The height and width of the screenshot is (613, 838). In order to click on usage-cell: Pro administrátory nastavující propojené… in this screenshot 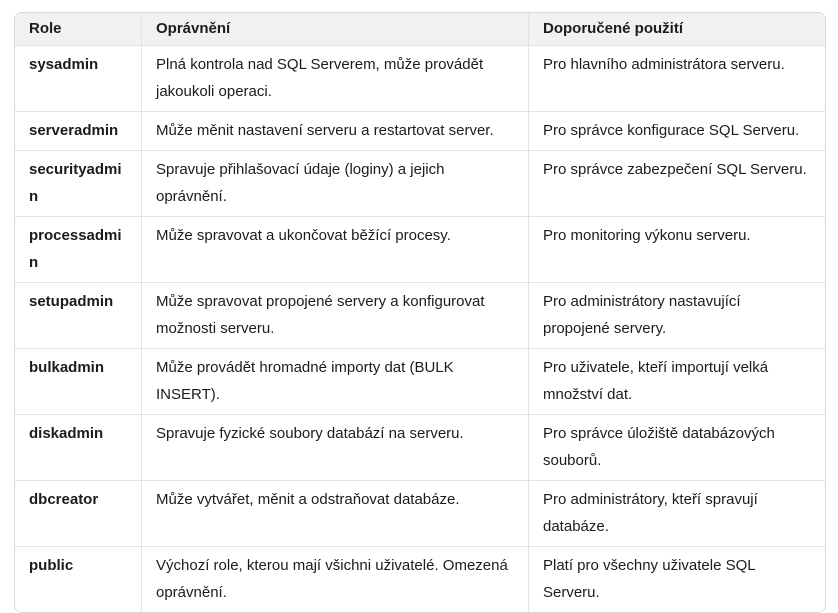, I will do `click(676, 315)`.